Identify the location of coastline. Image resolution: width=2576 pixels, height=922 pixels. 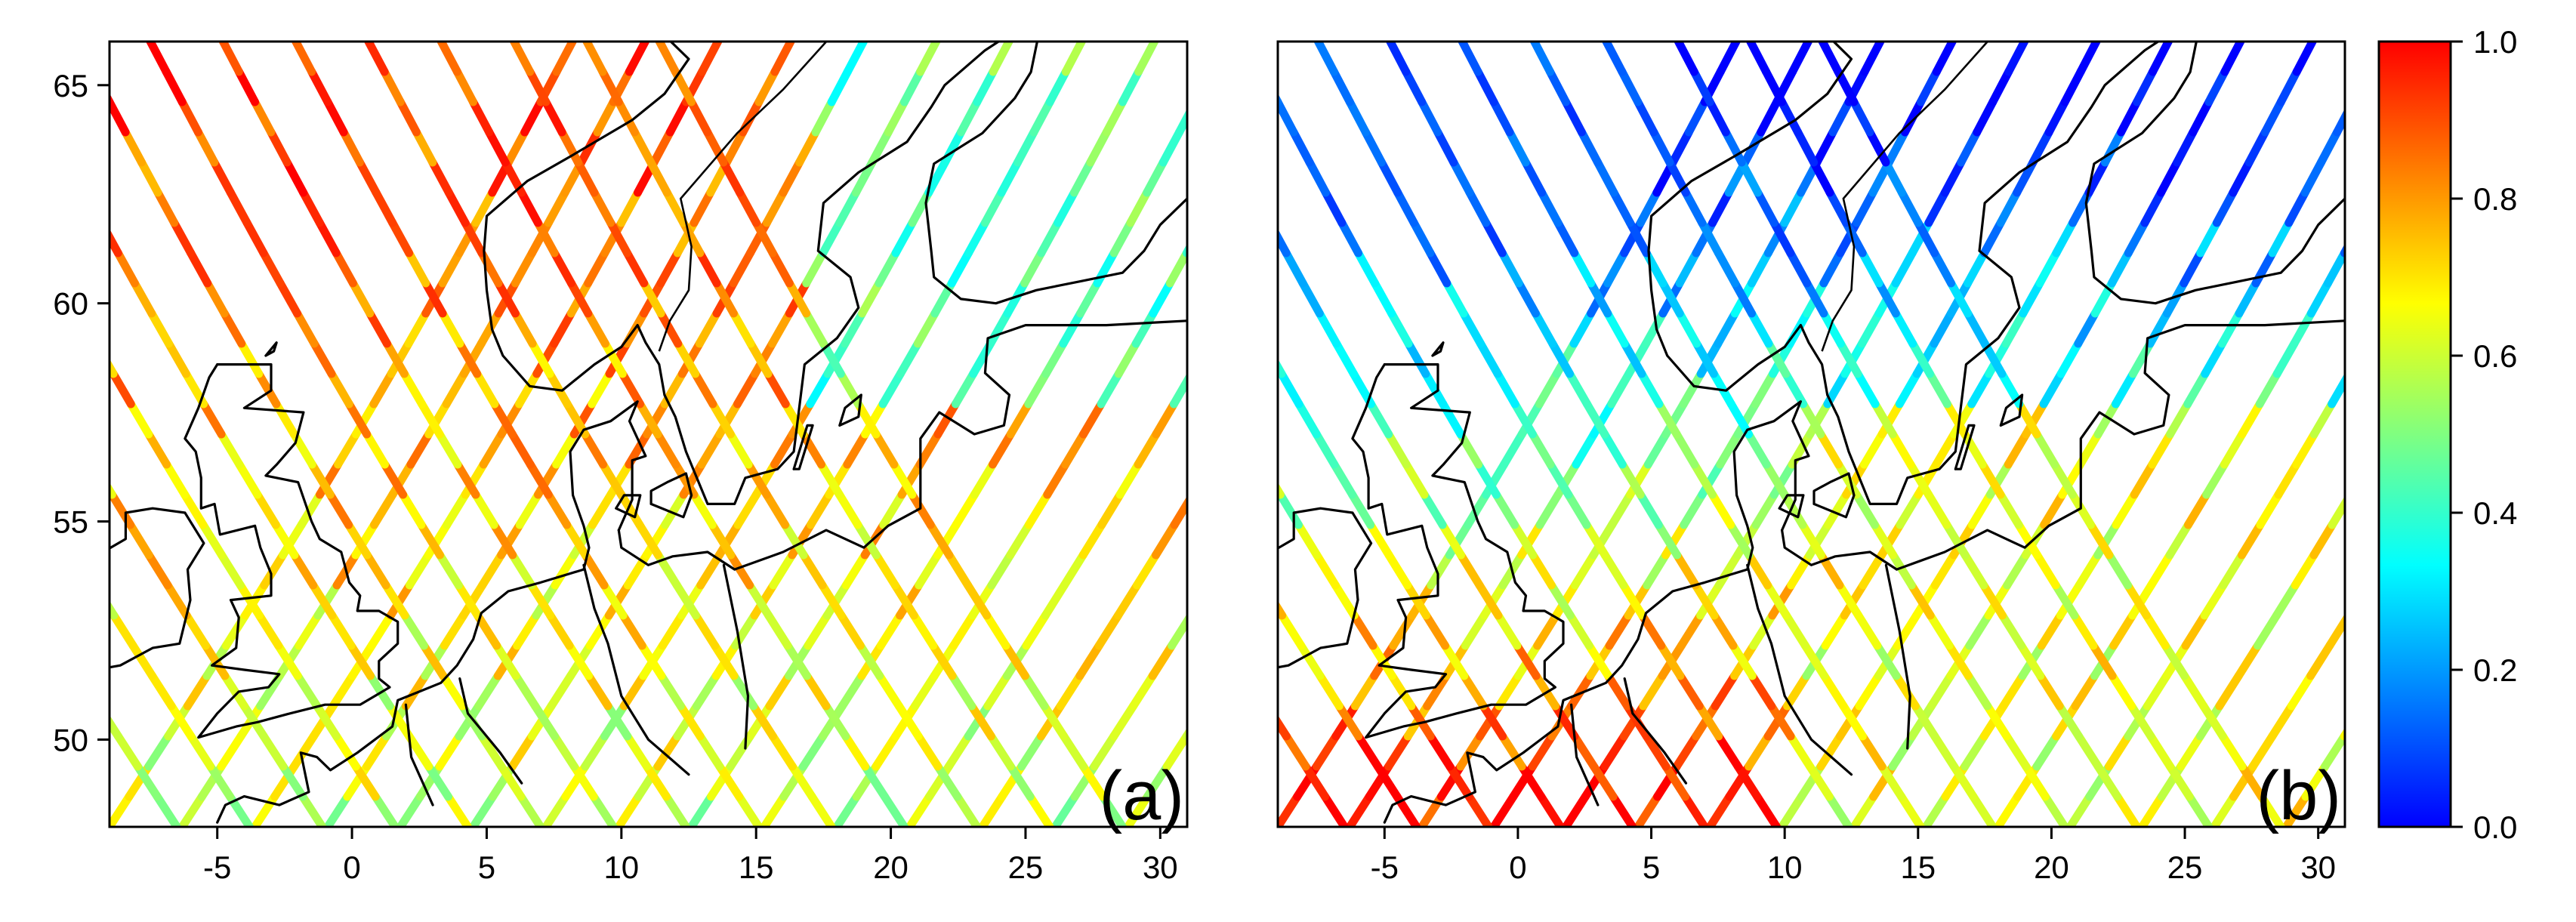
(1311, 589).